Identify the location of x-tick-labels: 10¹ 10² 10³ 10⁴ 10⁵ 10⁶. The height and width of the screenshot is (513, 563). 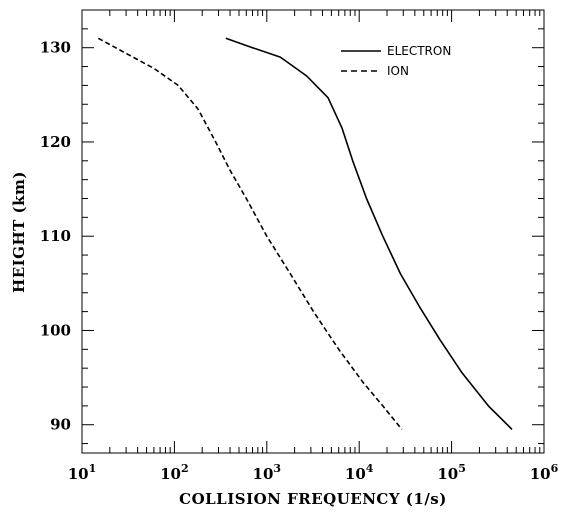
(313, 472).